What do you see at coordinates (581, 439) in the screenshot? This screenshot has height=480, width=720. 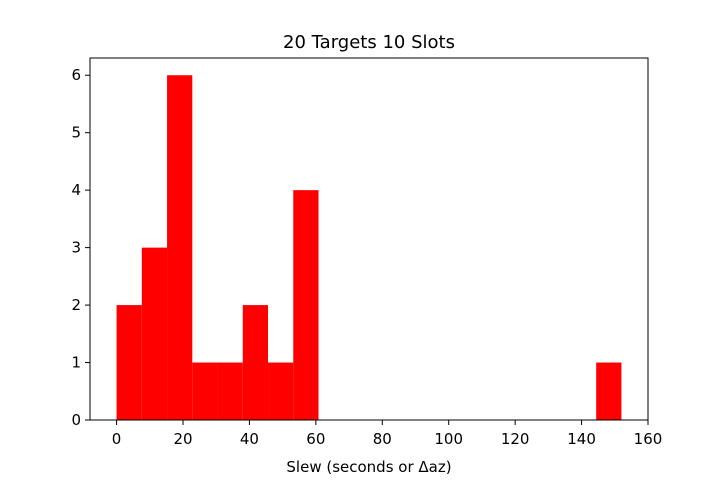 I see `x-tick-label: 140` at bounding box center [581, 439].